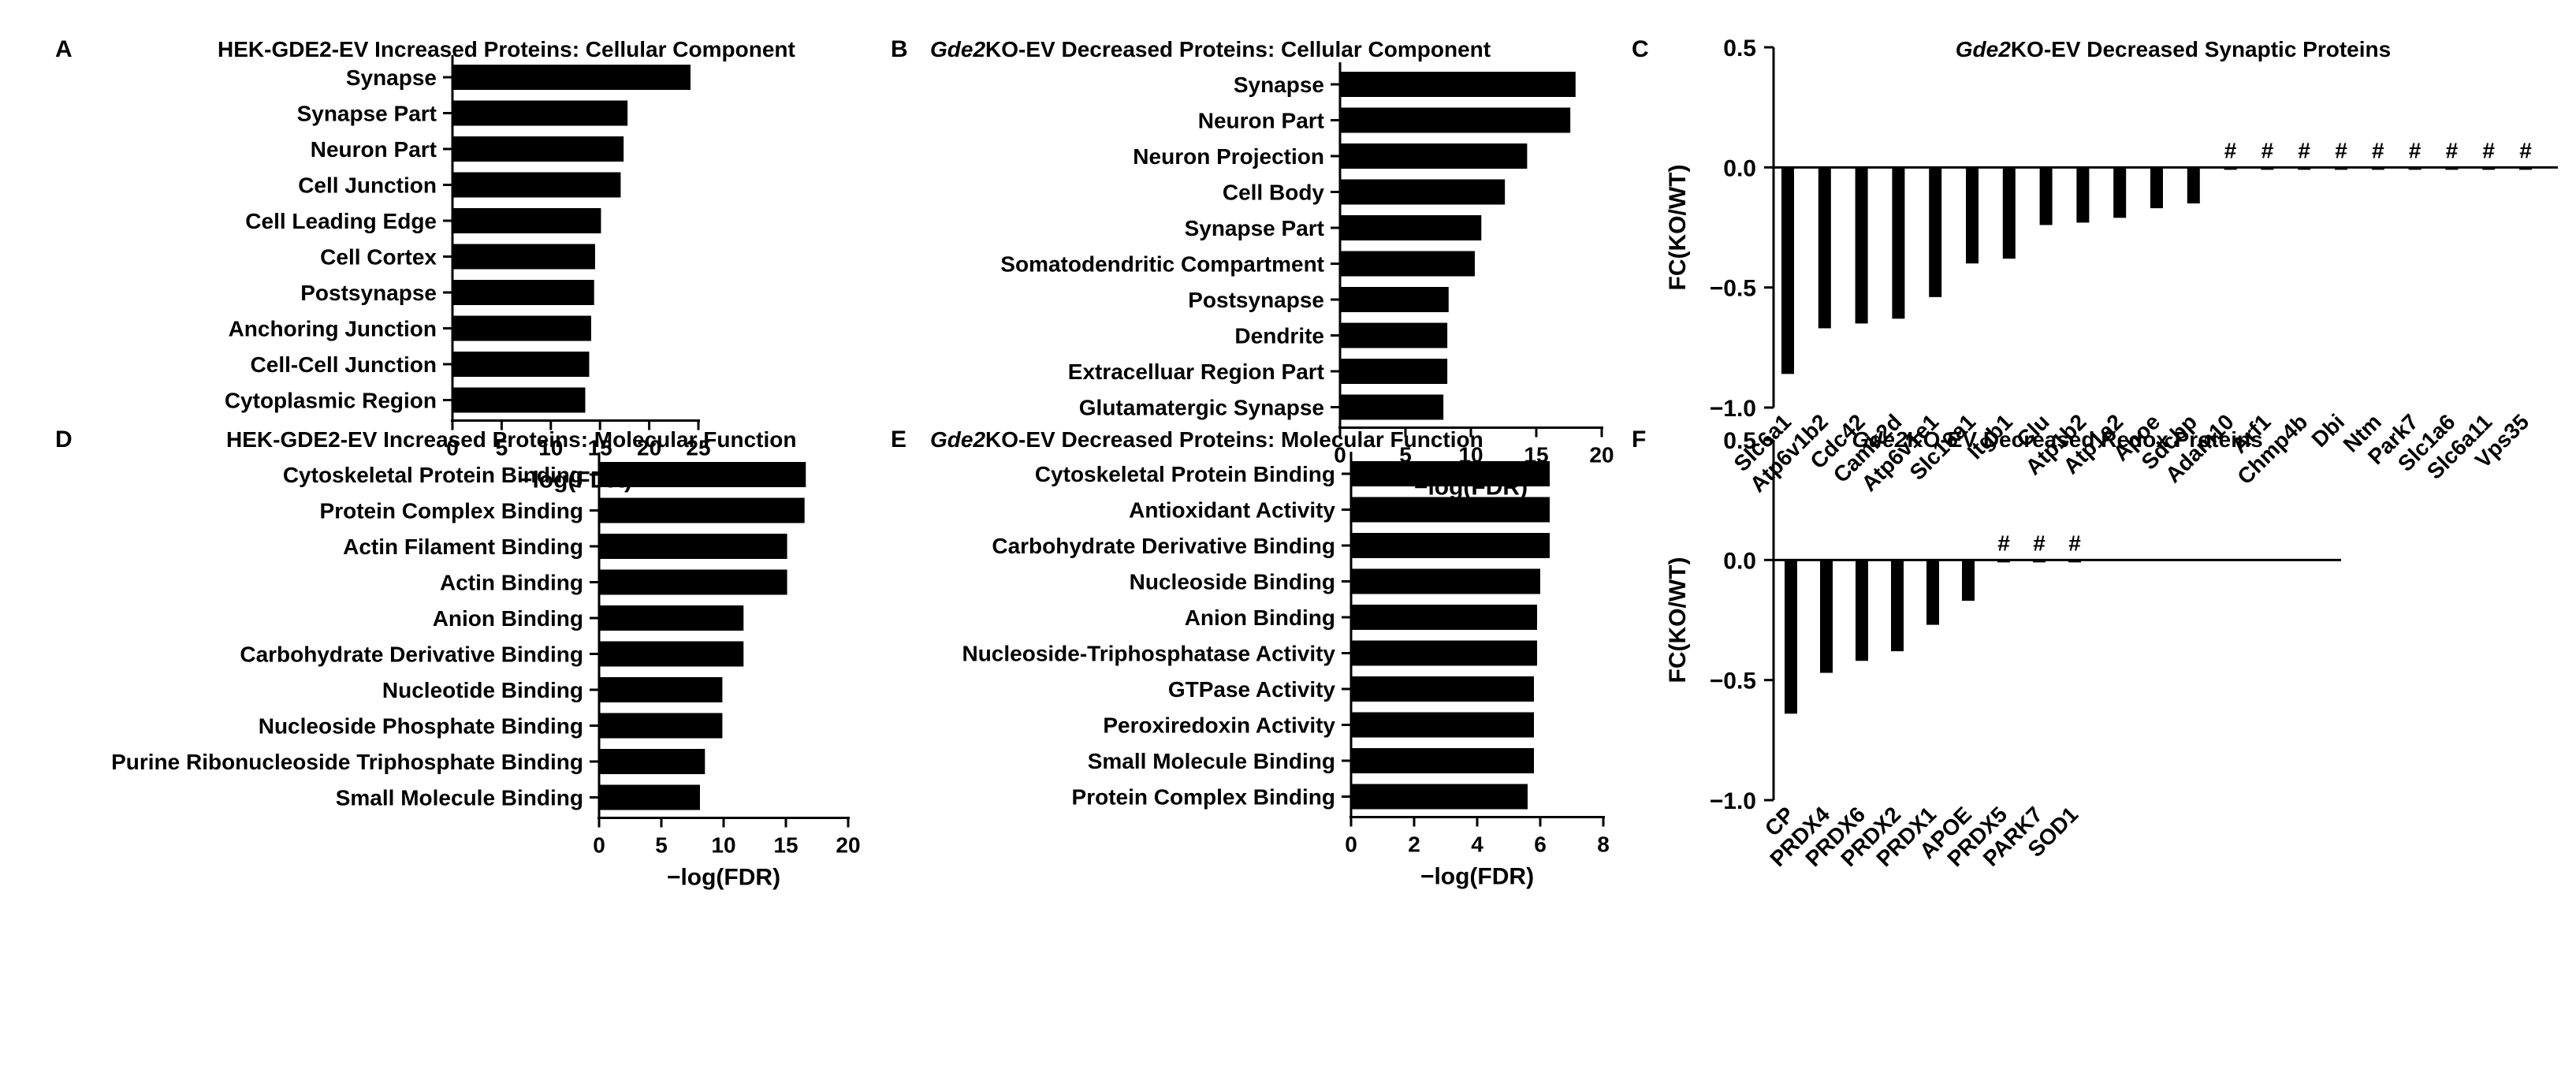  I want to click on category-label: Anion Binding, so click(1260, 617).